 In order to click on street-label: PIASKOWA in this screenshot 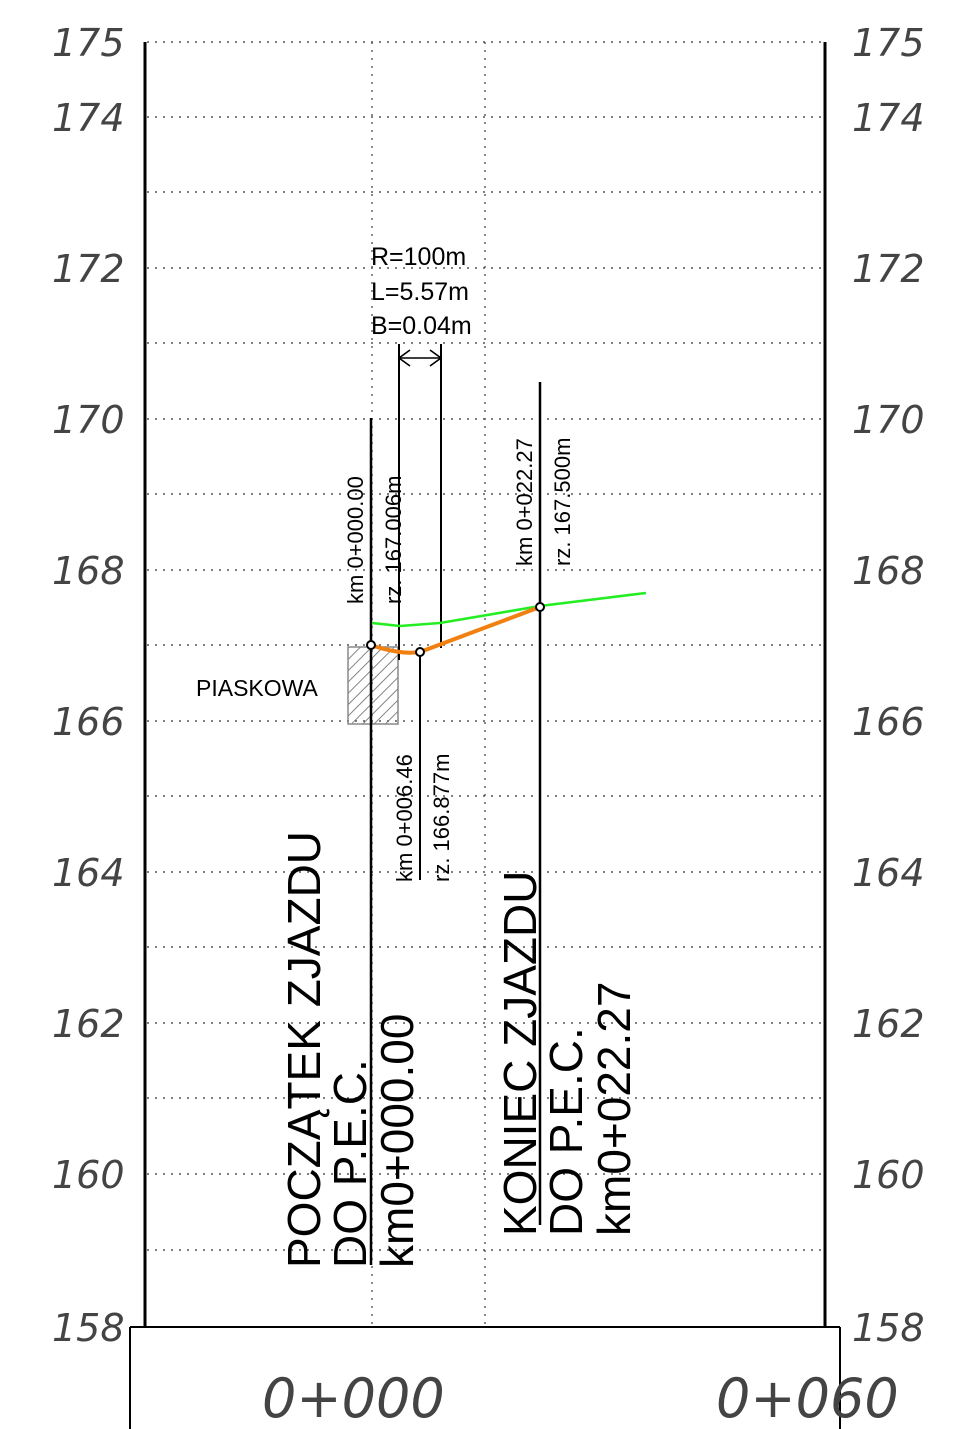, I will do `click(257, 688)`.